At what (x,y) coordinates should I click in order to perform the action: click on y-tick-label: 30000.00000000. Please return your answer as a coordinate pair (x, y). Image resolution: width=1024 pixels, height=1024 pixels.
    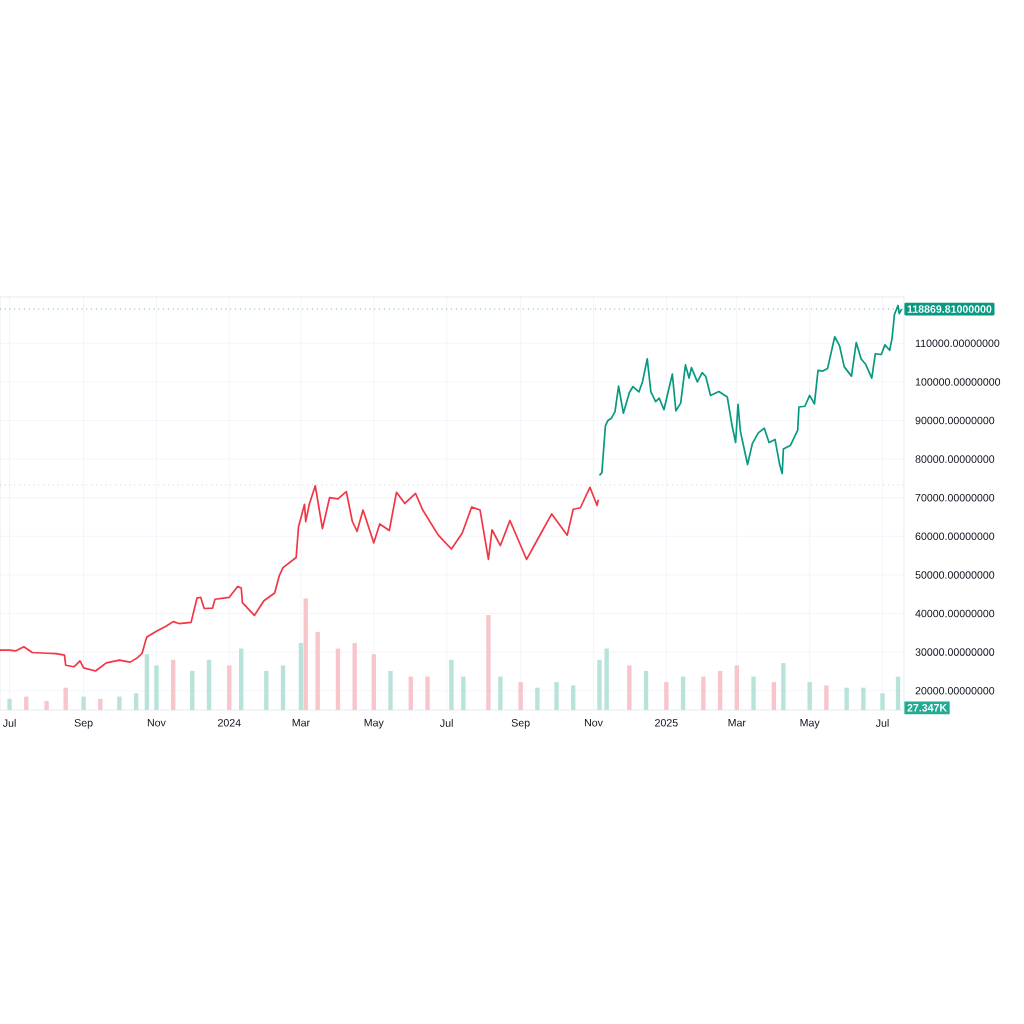
    Looking at the image, I should click on (955, 652).